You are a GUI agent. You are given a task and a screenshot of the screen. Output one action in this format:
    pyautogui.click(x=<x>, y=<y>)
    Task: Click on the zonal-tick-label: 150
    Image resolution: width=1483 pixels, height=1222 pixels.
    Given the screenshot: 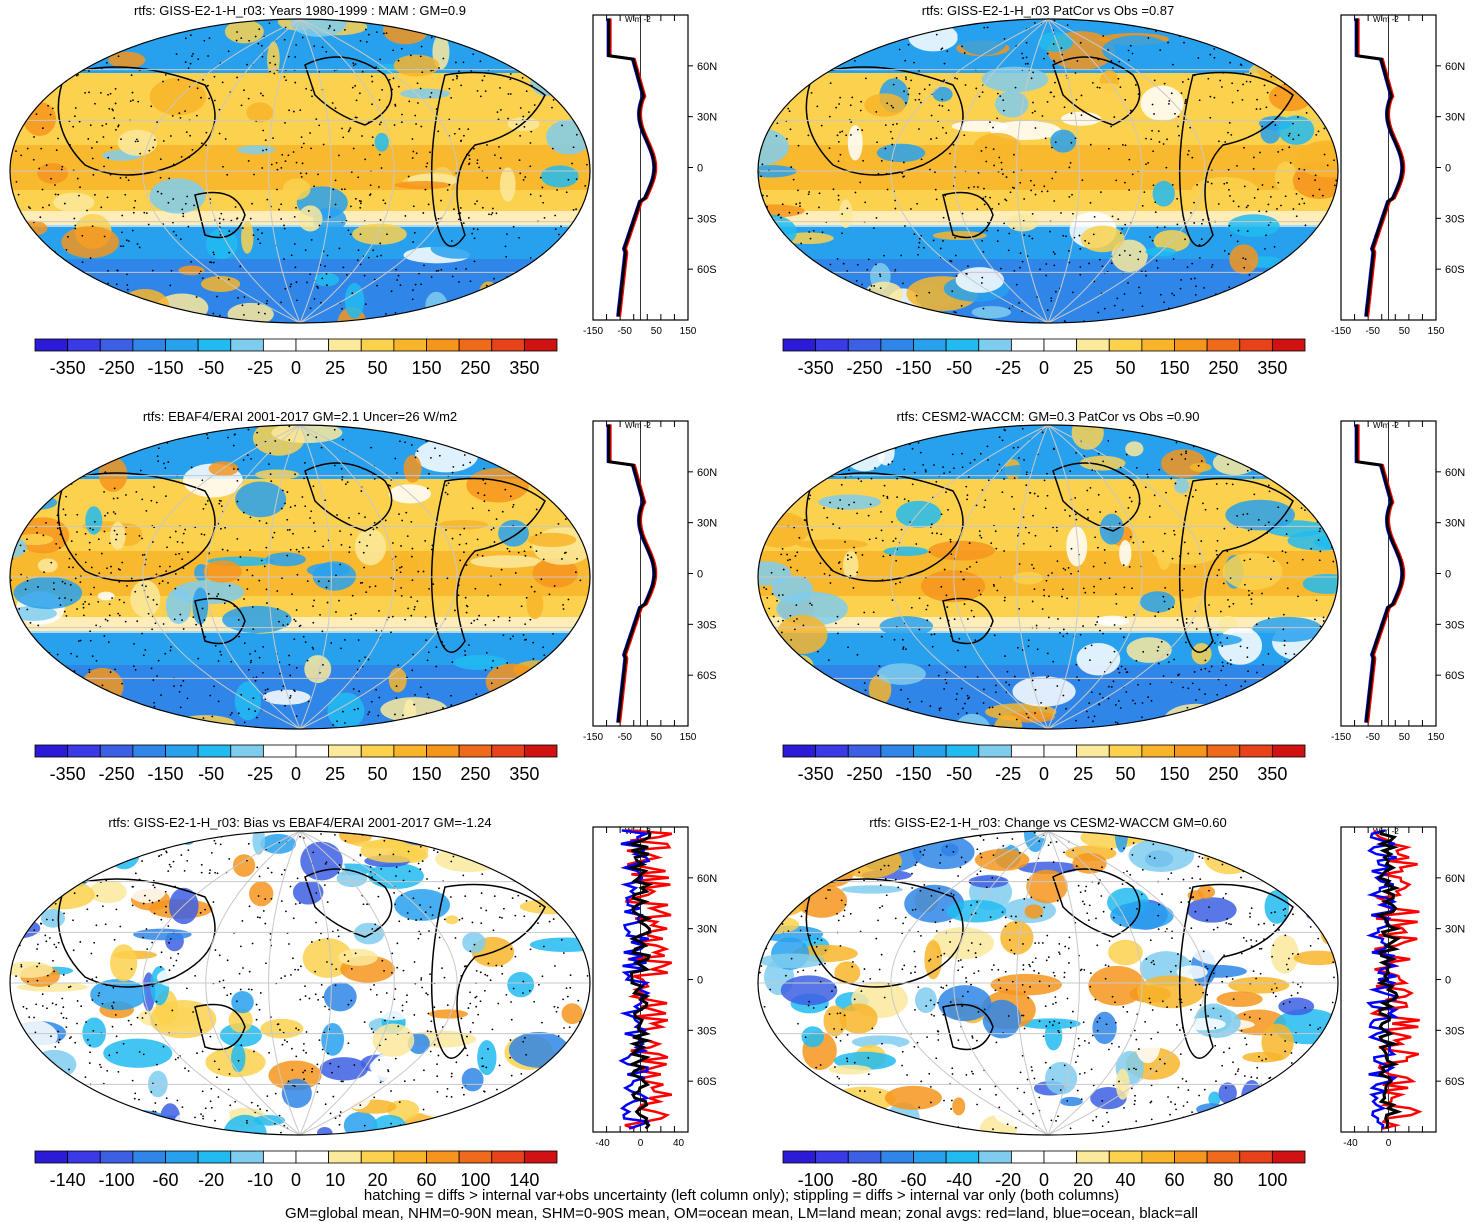 What is the action you would take?
    pyautogui.click(x=1436, y=737)
    